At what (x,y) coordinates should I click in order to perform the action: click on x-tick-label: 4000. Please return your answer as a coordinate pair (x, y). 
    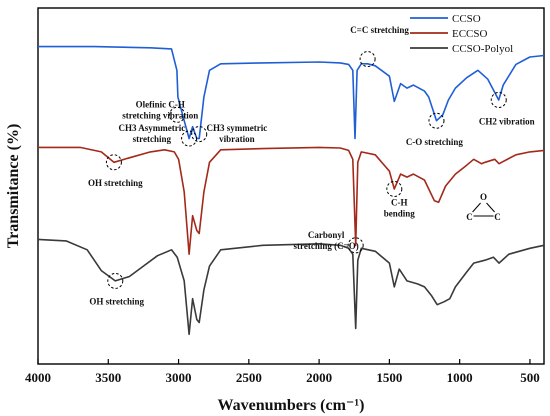
    Looking at the image, I should click on (38, 377).